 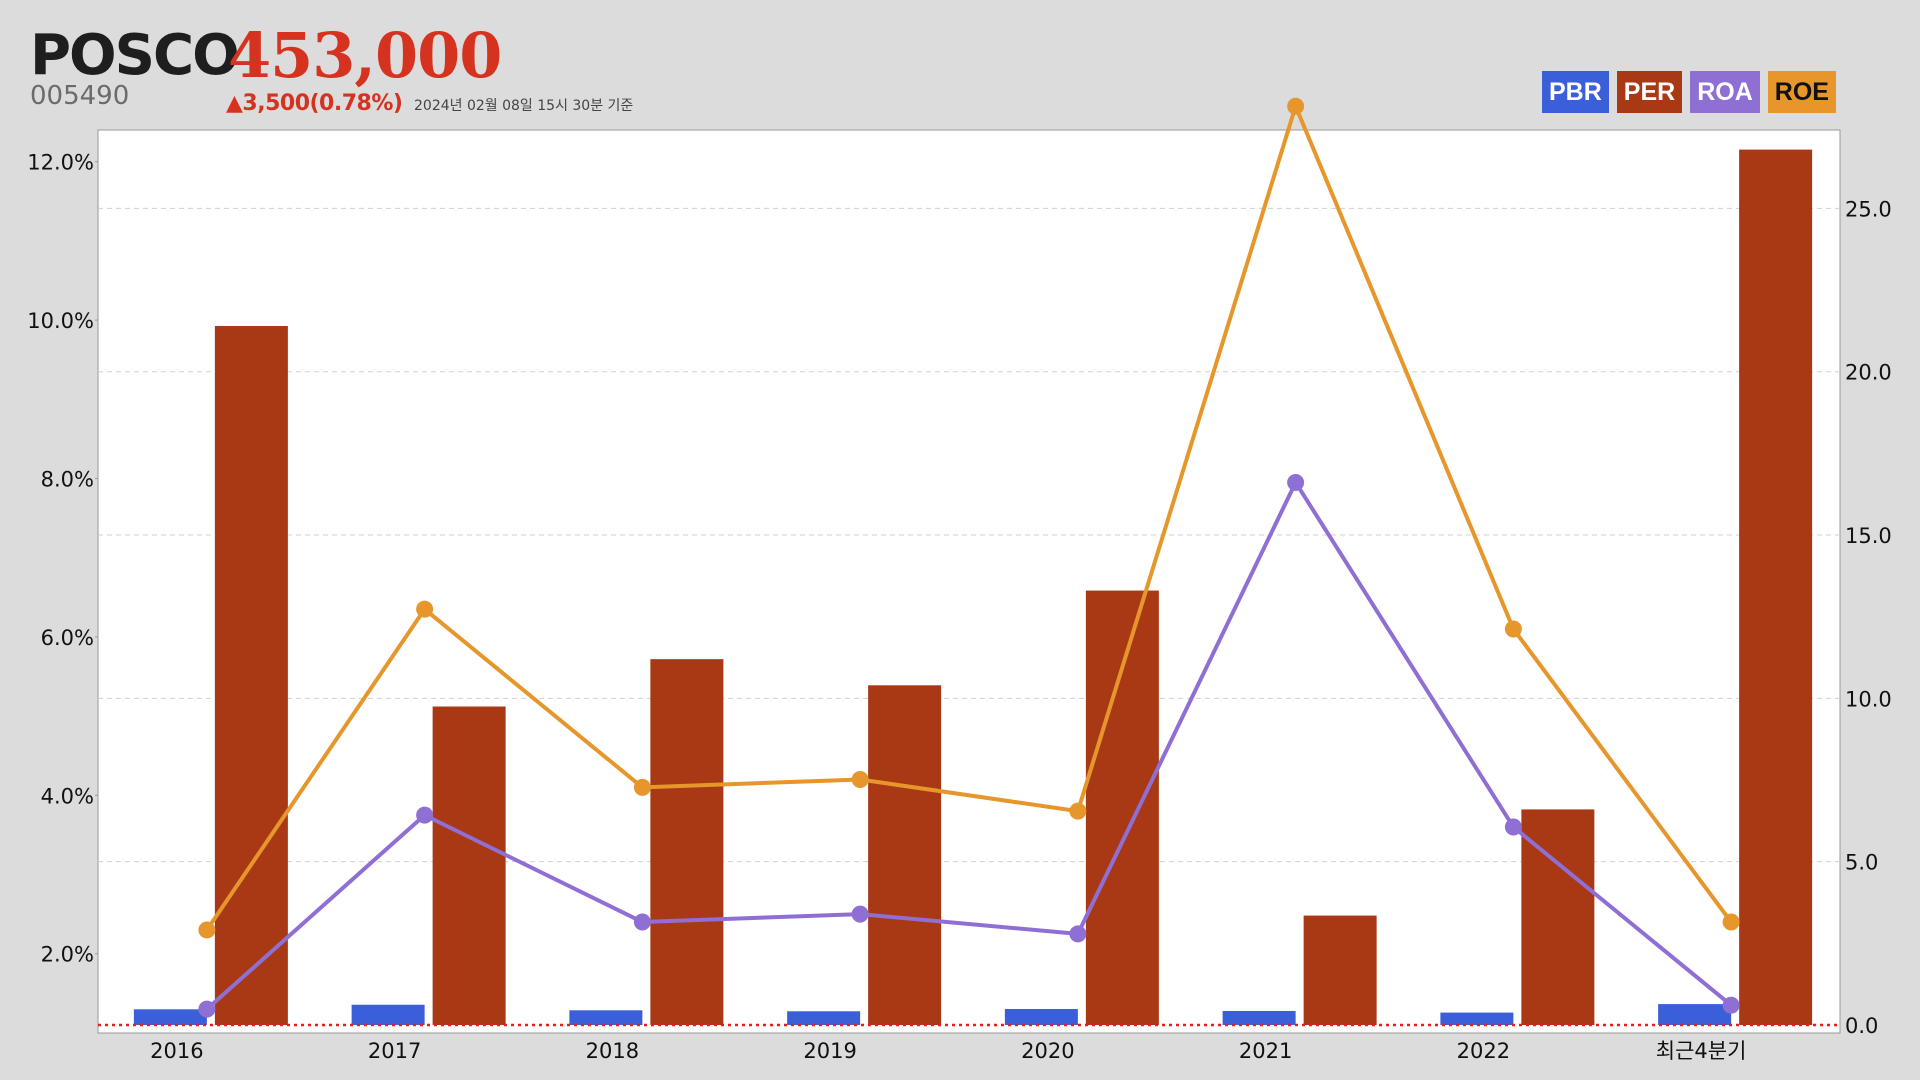 I want to click on legend-item-roa: ROA, so click(x=1725, y=92).